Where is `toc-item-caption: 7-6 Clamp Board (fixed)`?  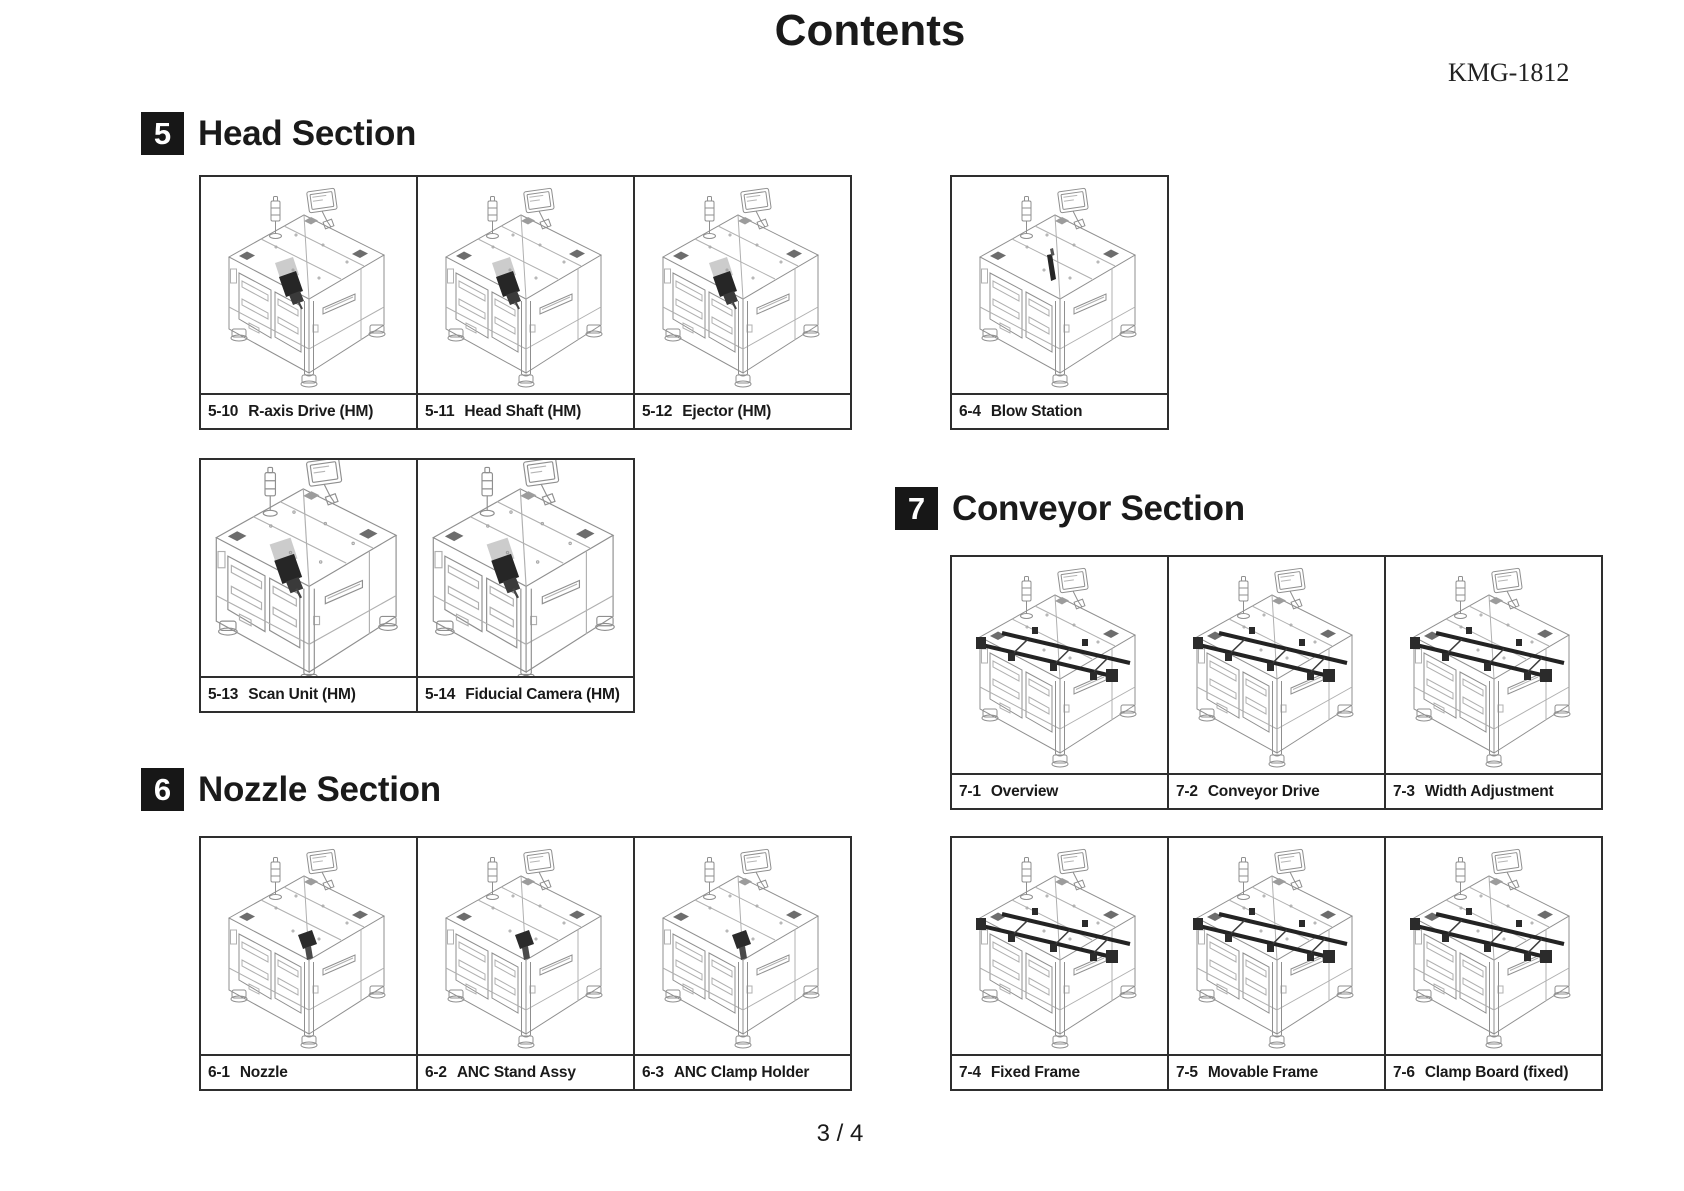
toc-item-caption: 7-6 Clamp Board (fixed) is located at coordinates (1493, 1071).